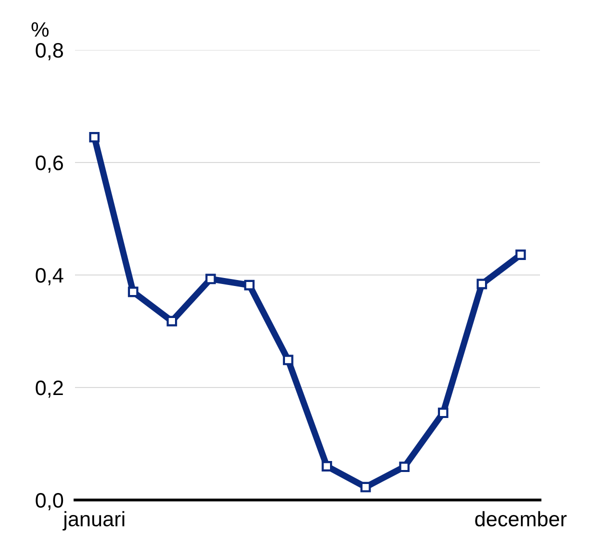  What do you see at coordinates (40, 29) in the screenshot?
I see `y-axis-title: %` at bounding box center [40, 29].